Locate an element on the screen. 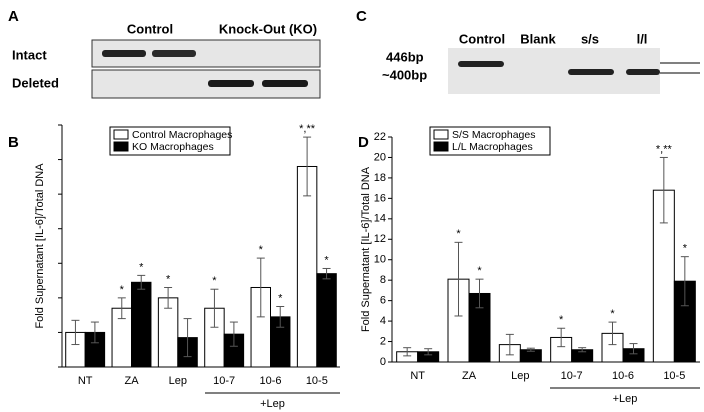 The width and height of the screenshot is (704, 412). gel-size-label: 446bp is located at coordinates (405, 56).